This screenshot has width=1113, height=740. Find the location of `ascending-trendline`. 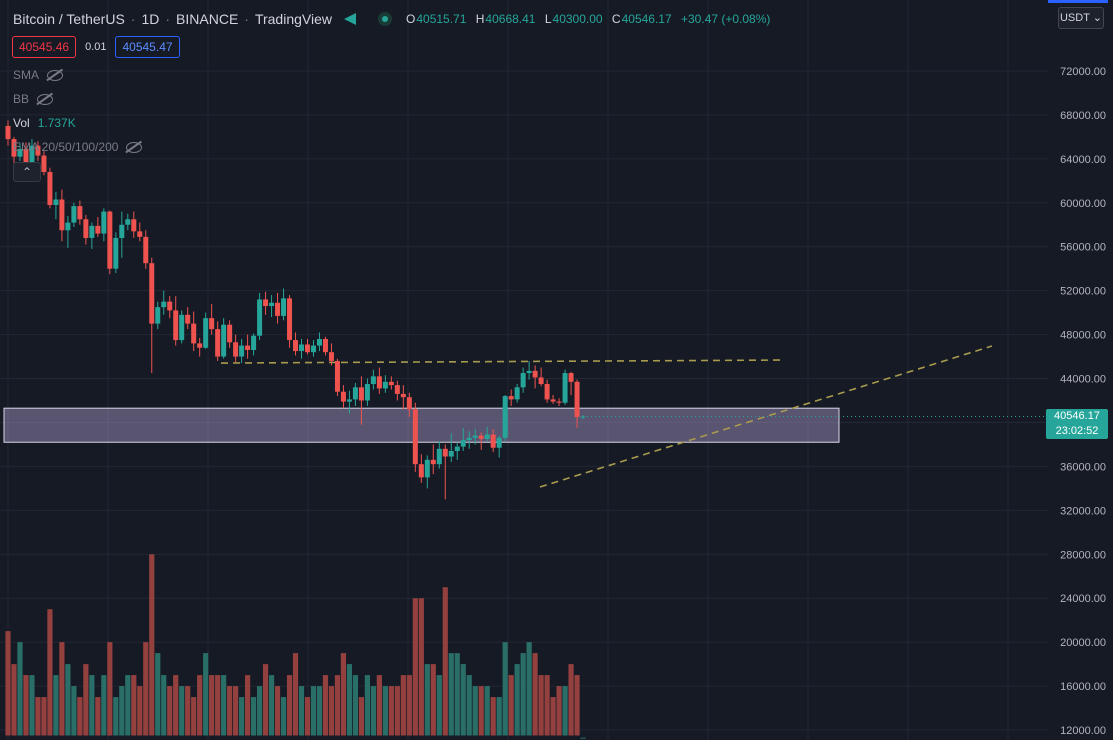

ascending-trendline is located at coordinates (766, 416).